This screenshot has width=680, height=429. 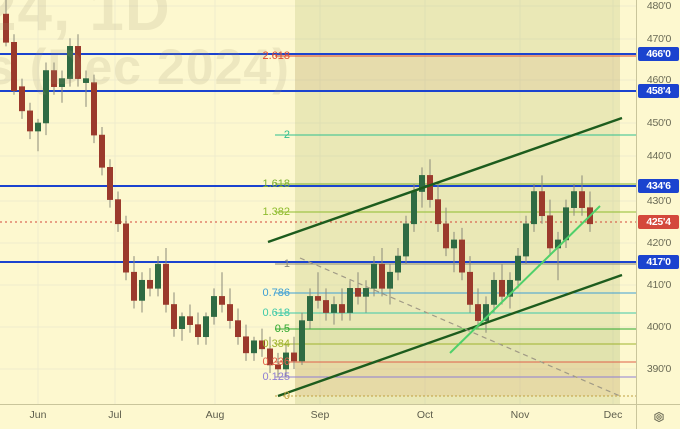 I want to click on price-level-badge: 458'4, so click(x=658, y=91).